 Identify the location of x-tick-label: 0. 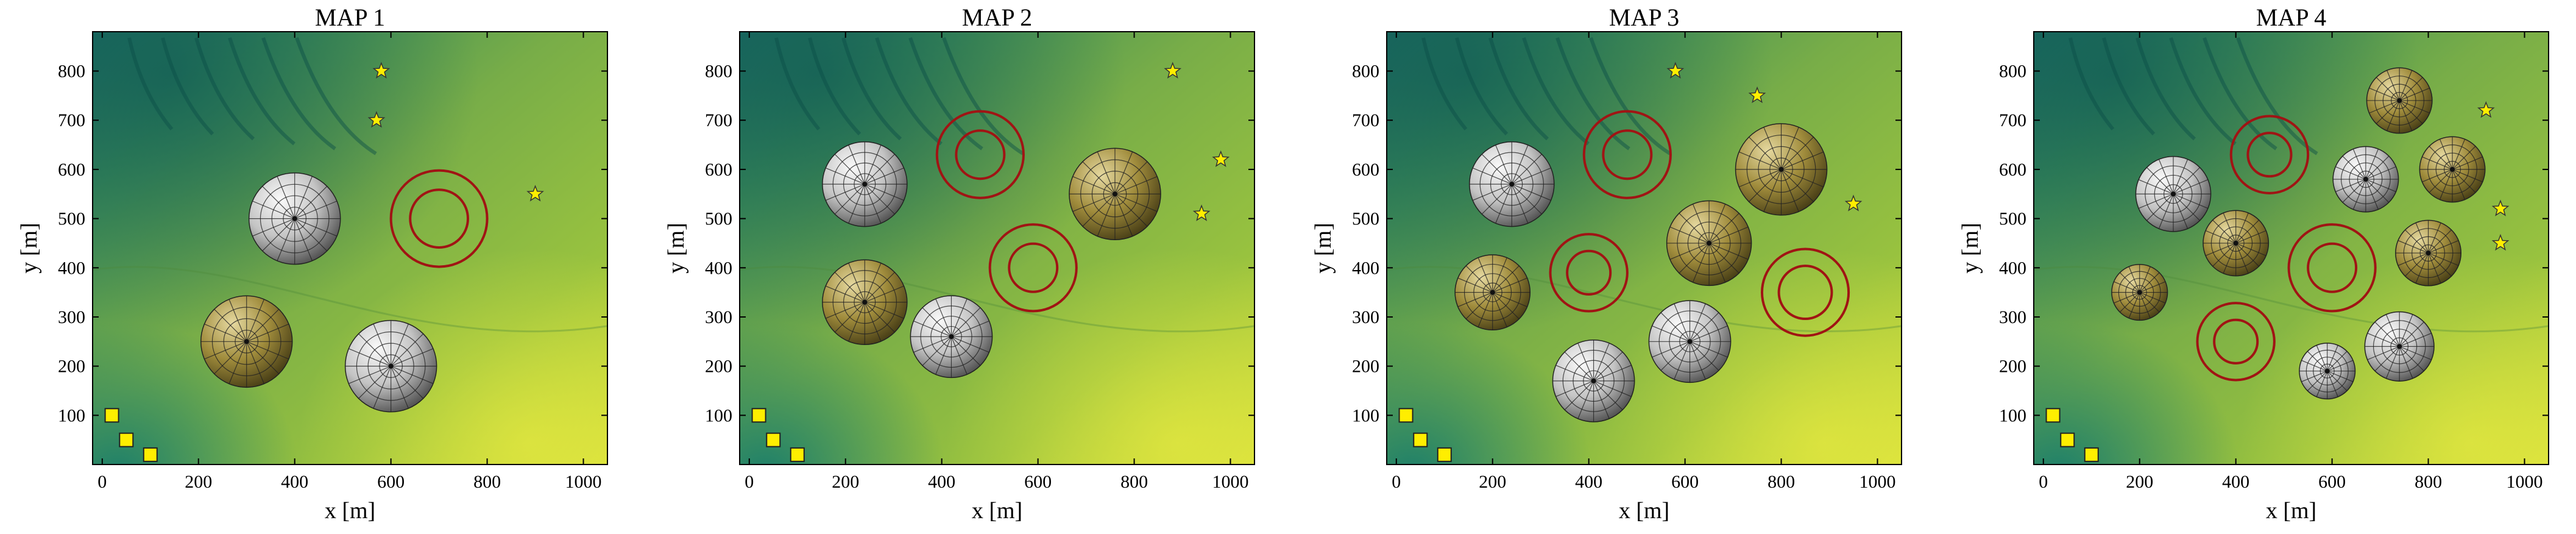
(102, 482).